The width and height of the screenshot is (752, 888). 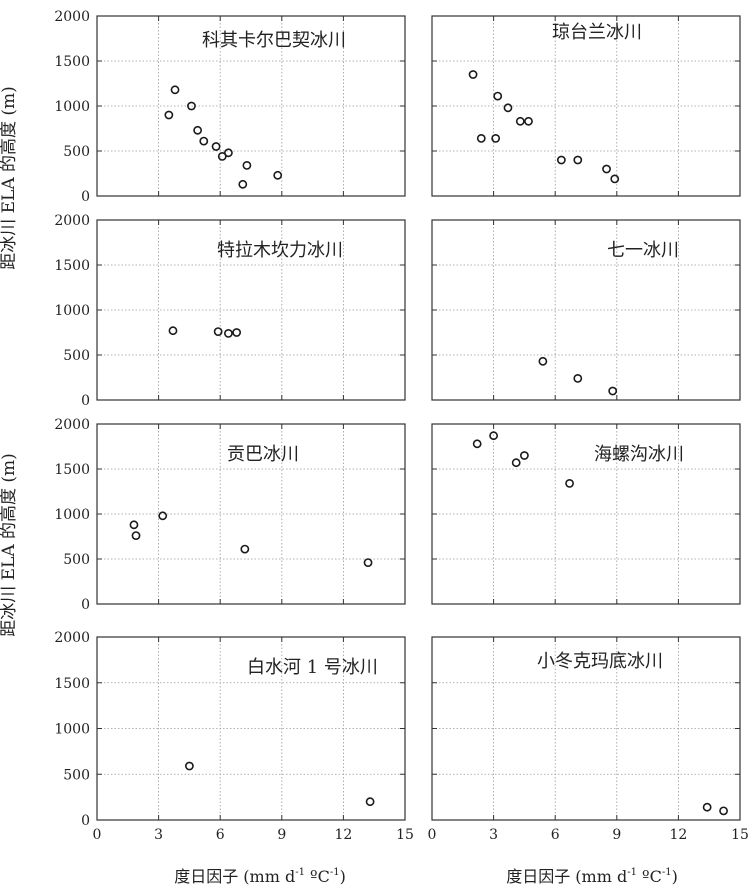 I want to click on x-axis-label-left-part-3: -1, so click(x=335, y=872).